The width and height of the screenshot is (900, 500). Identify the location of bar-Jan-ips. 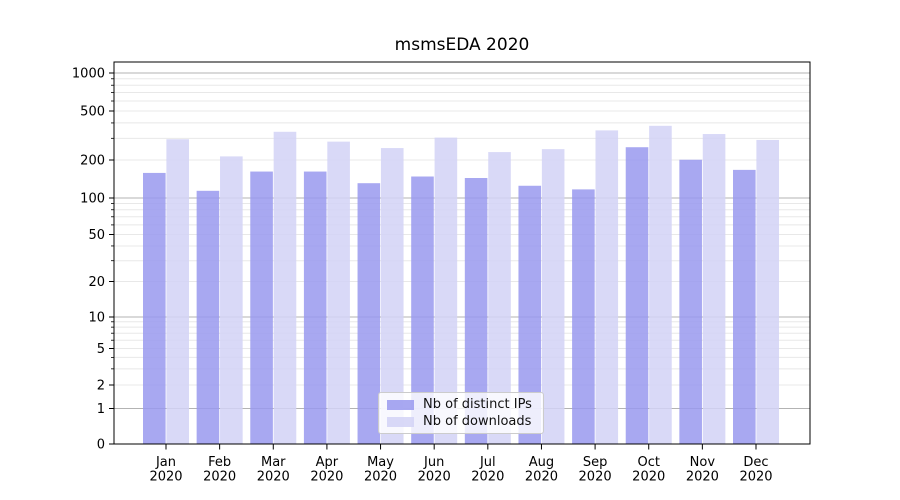
(154, 308).